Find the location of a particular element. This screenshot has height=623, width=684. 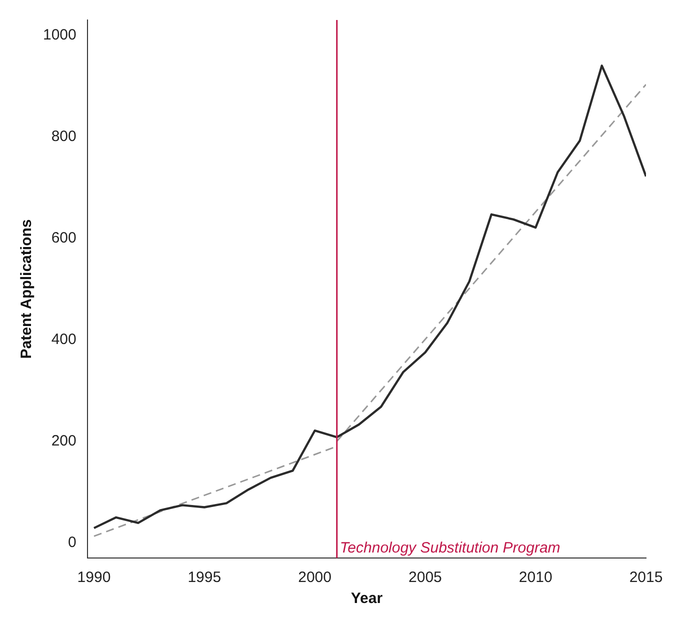

y-tick-label: 200 is located at coordinates (63, 441).